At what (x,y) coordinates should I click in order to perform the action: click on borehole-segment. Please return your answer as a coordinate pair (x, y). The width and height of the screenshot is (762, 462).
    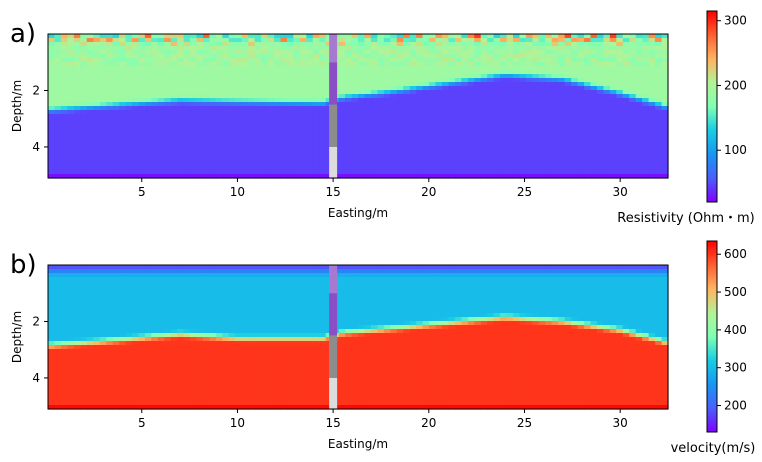
    Looking at the image, I should click on (333, 48).